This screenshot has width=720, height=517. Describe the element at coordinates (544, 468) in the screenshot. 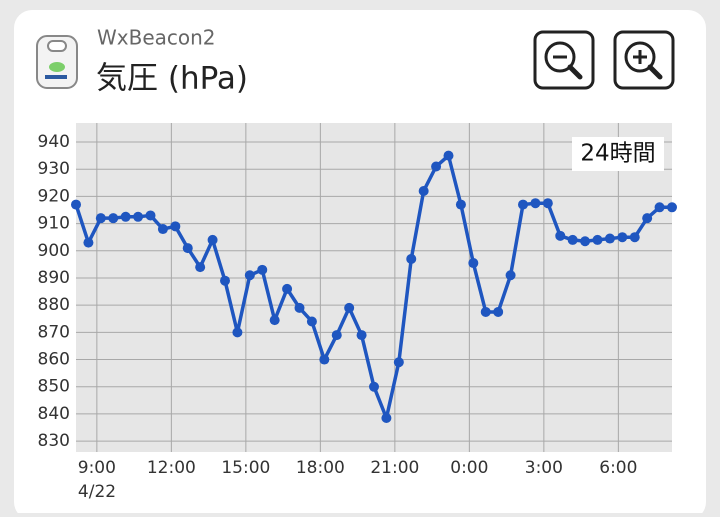

I see `x-tick-label: 3:00` at that location.